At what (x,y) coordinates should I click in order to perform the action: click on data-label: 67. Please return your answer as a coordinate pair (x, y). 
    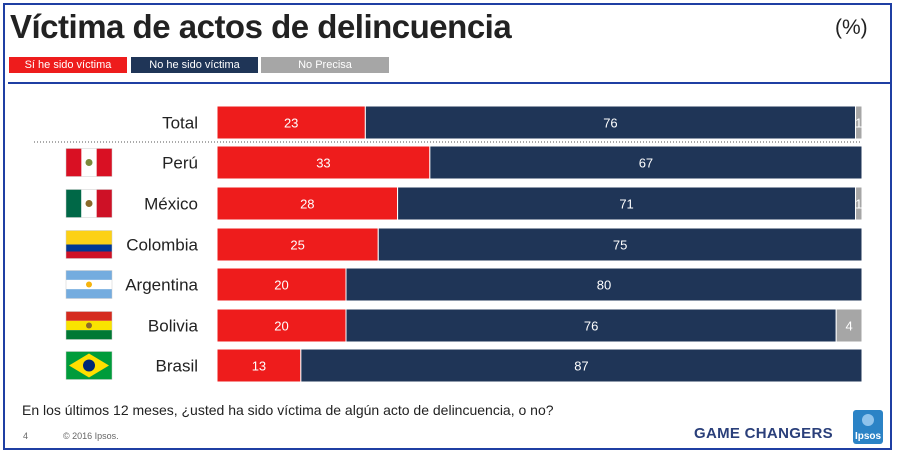
    Looking at the image, I should click on (646, 163).